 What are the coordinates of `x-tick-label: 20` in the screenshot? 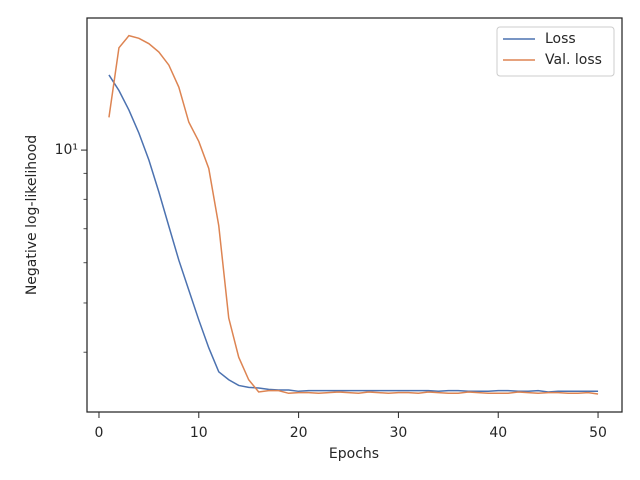 It's located at (299, 433).